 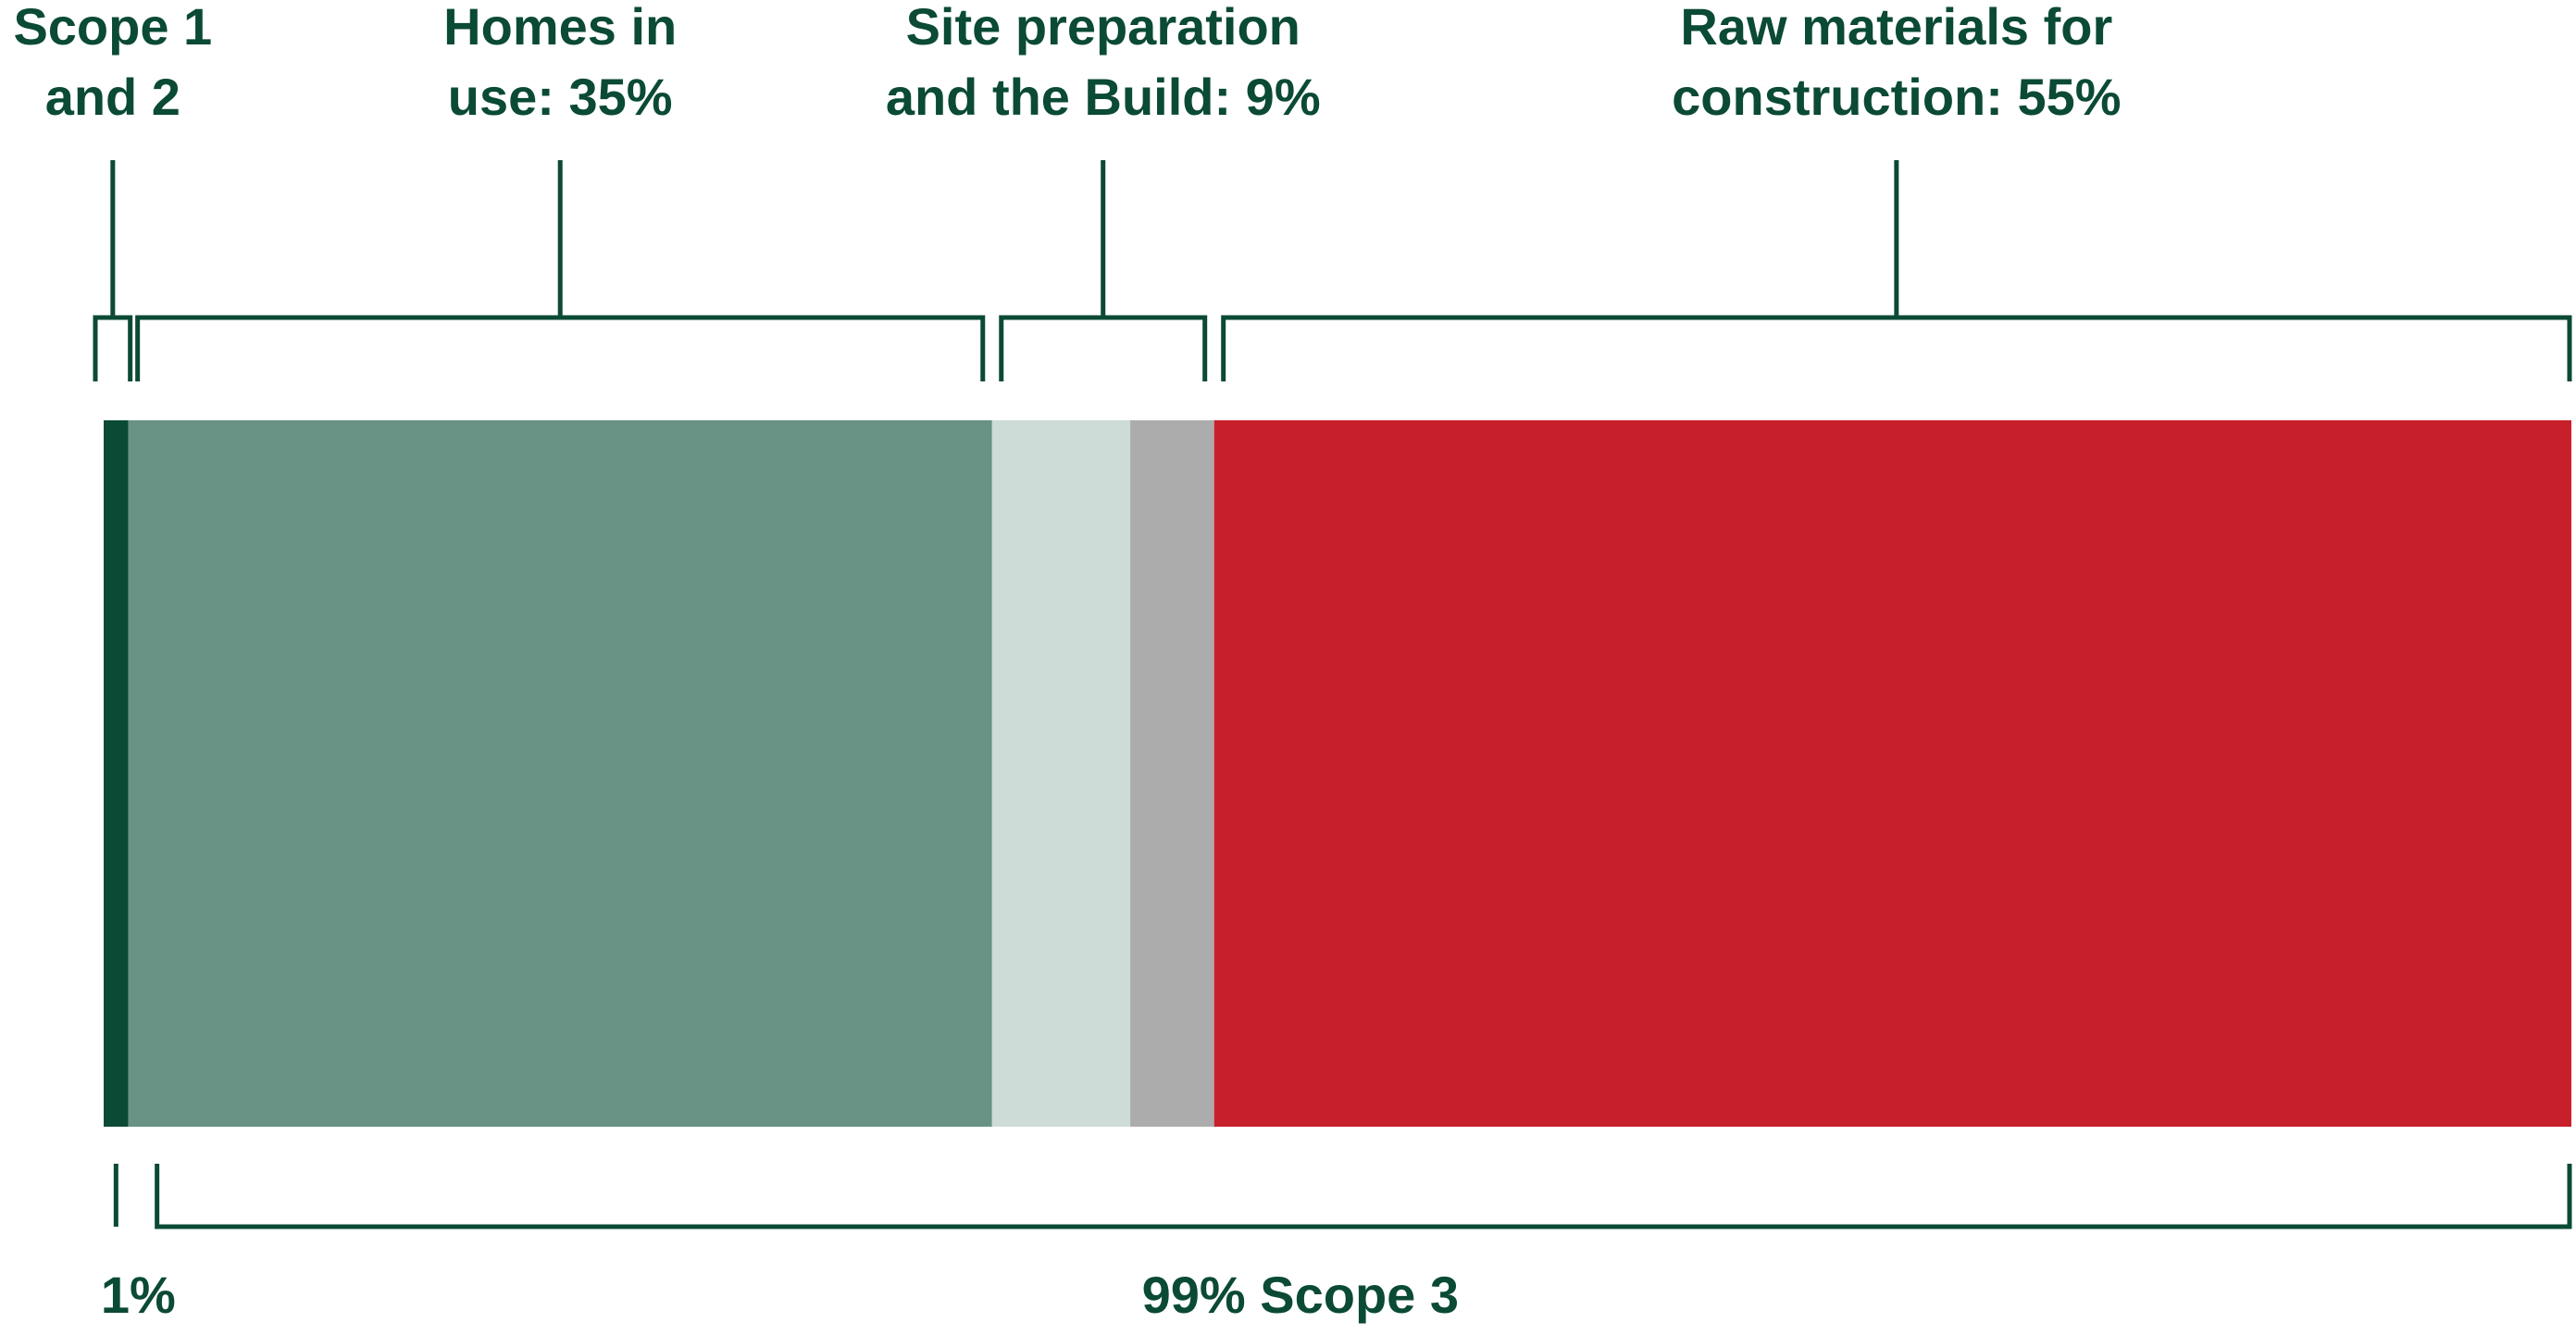 What do you see at coordinates (560, 97) in the screenshot?
I see `top-label-line: use: 35%` at bounding box center [560, 97].